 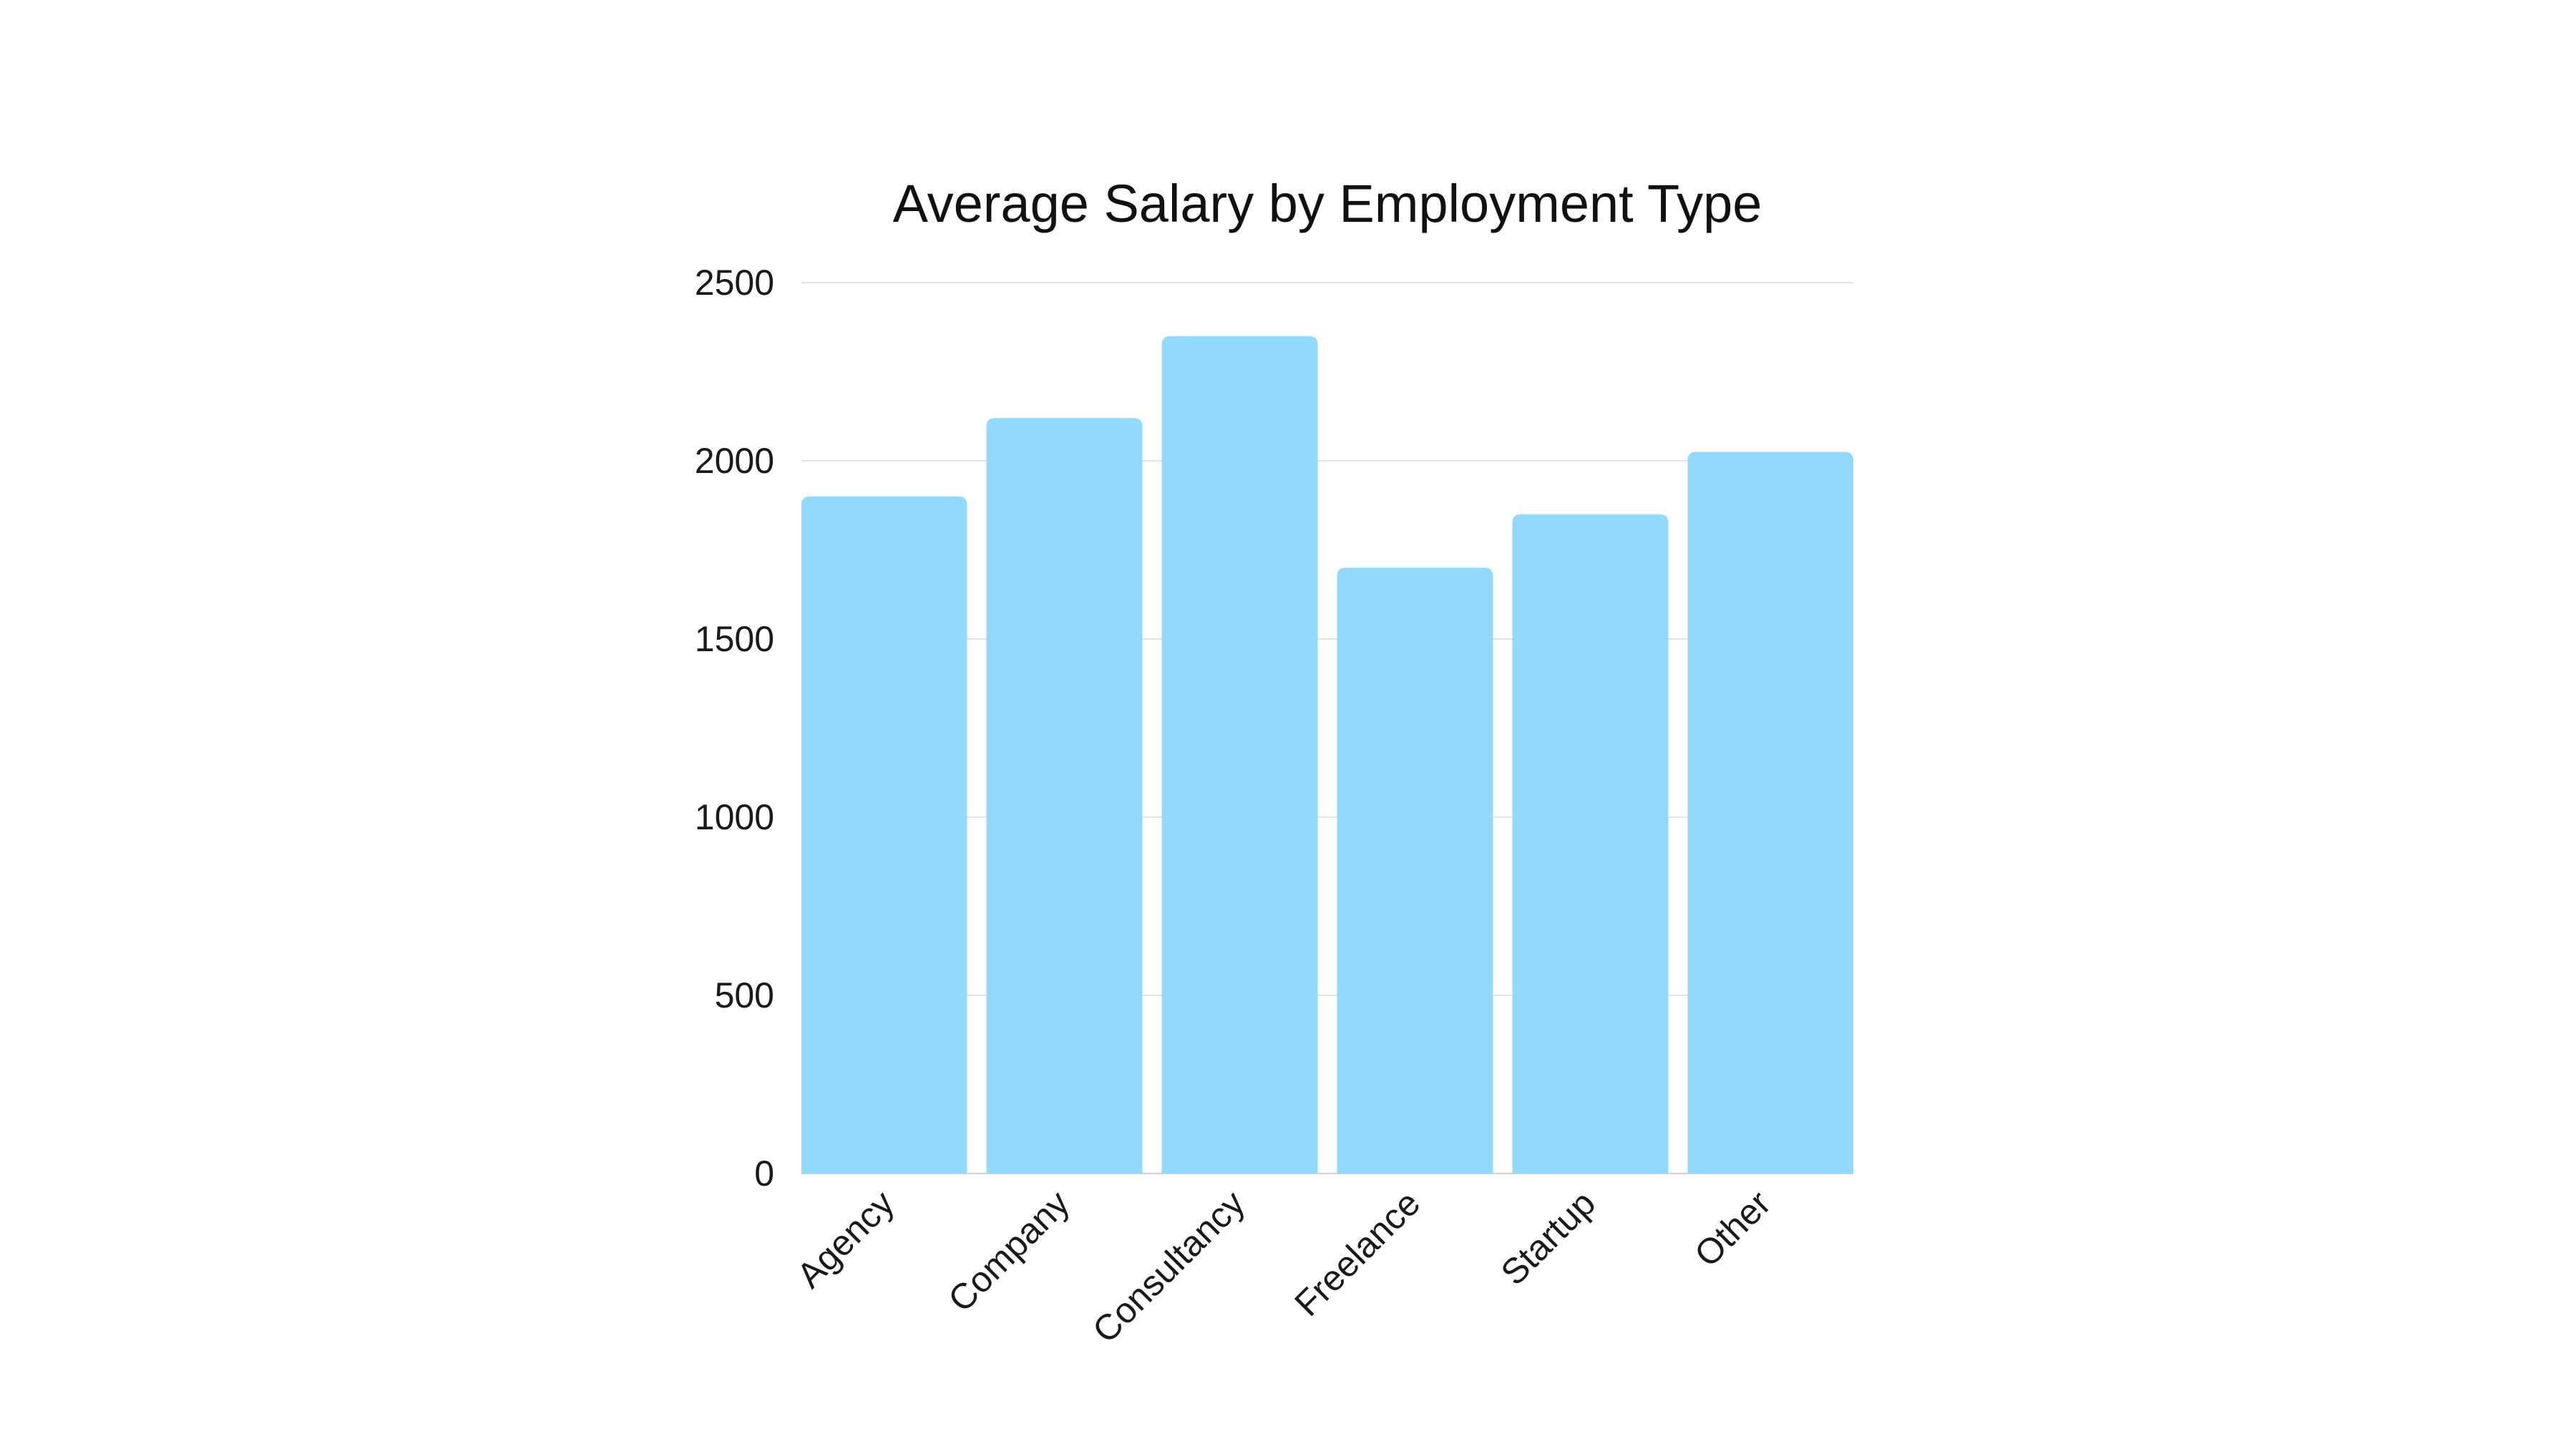 I want to click on bar-other, so click(x=1770, y=813).